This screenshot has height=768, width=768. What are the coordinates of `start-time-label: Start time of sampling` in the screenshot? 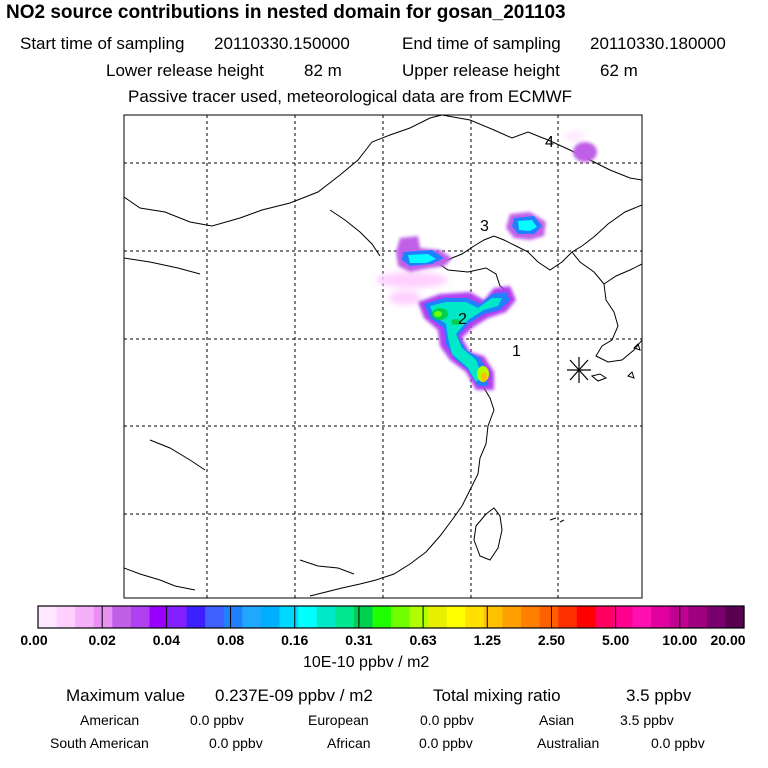 It's located at (102, 43).